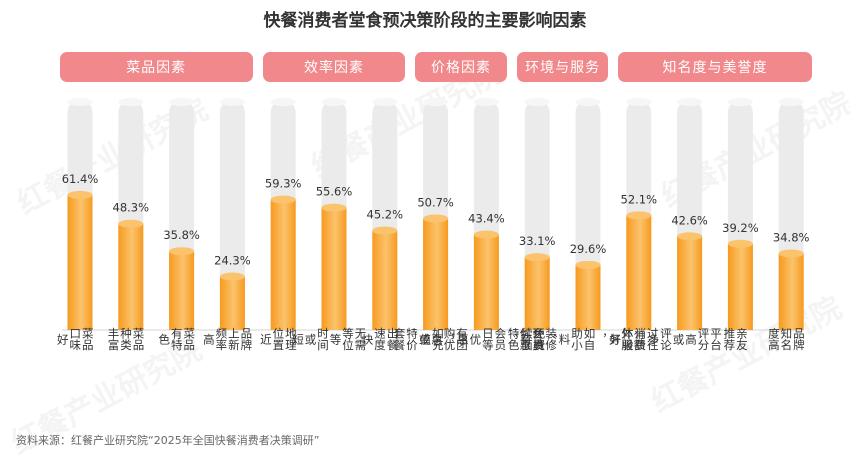 The image size is (850, 463). Describe the element at coordinates (461, 67) in the screenshot. I see `group-header: 价格因素` at that location.